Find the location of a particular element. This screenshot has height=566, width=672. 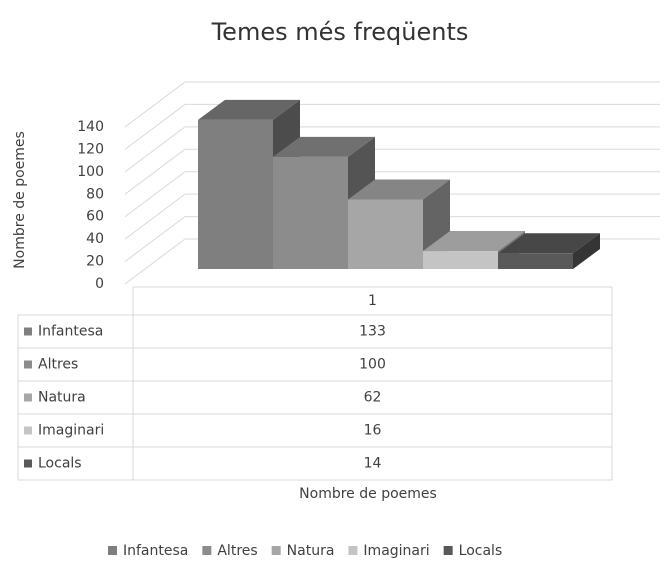

legend-label: Altres is located at coordinates (237, 551).